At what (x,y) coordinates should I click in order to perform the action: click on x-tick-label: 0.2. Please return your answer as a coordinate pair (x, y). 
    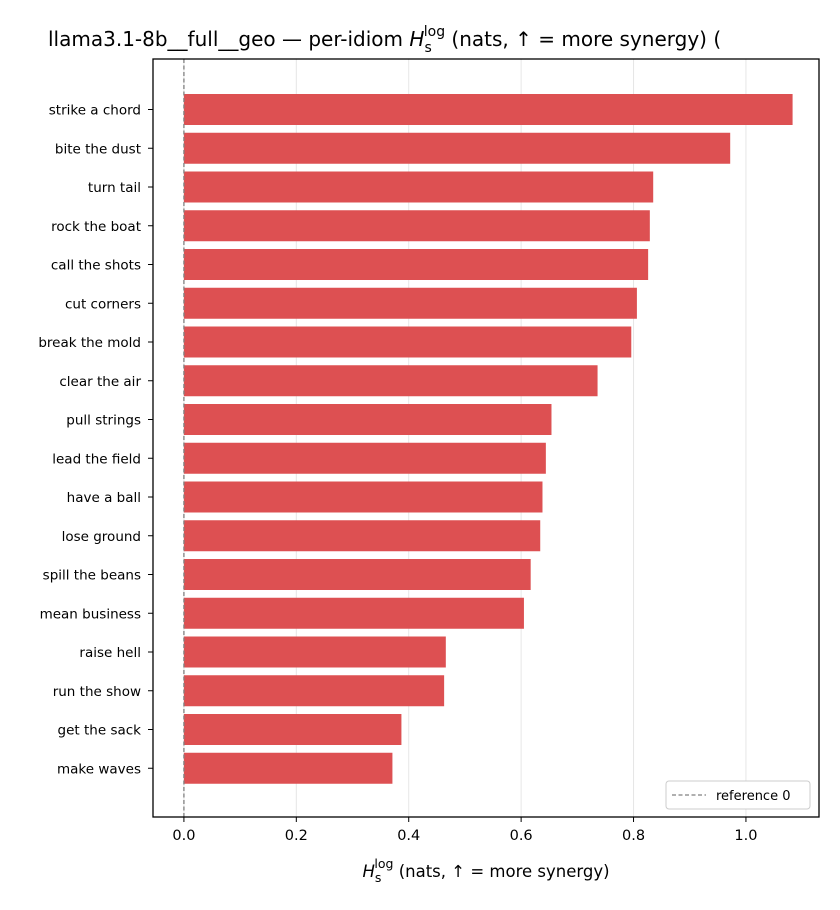
    Looking at the image, I should click on (296, 836).